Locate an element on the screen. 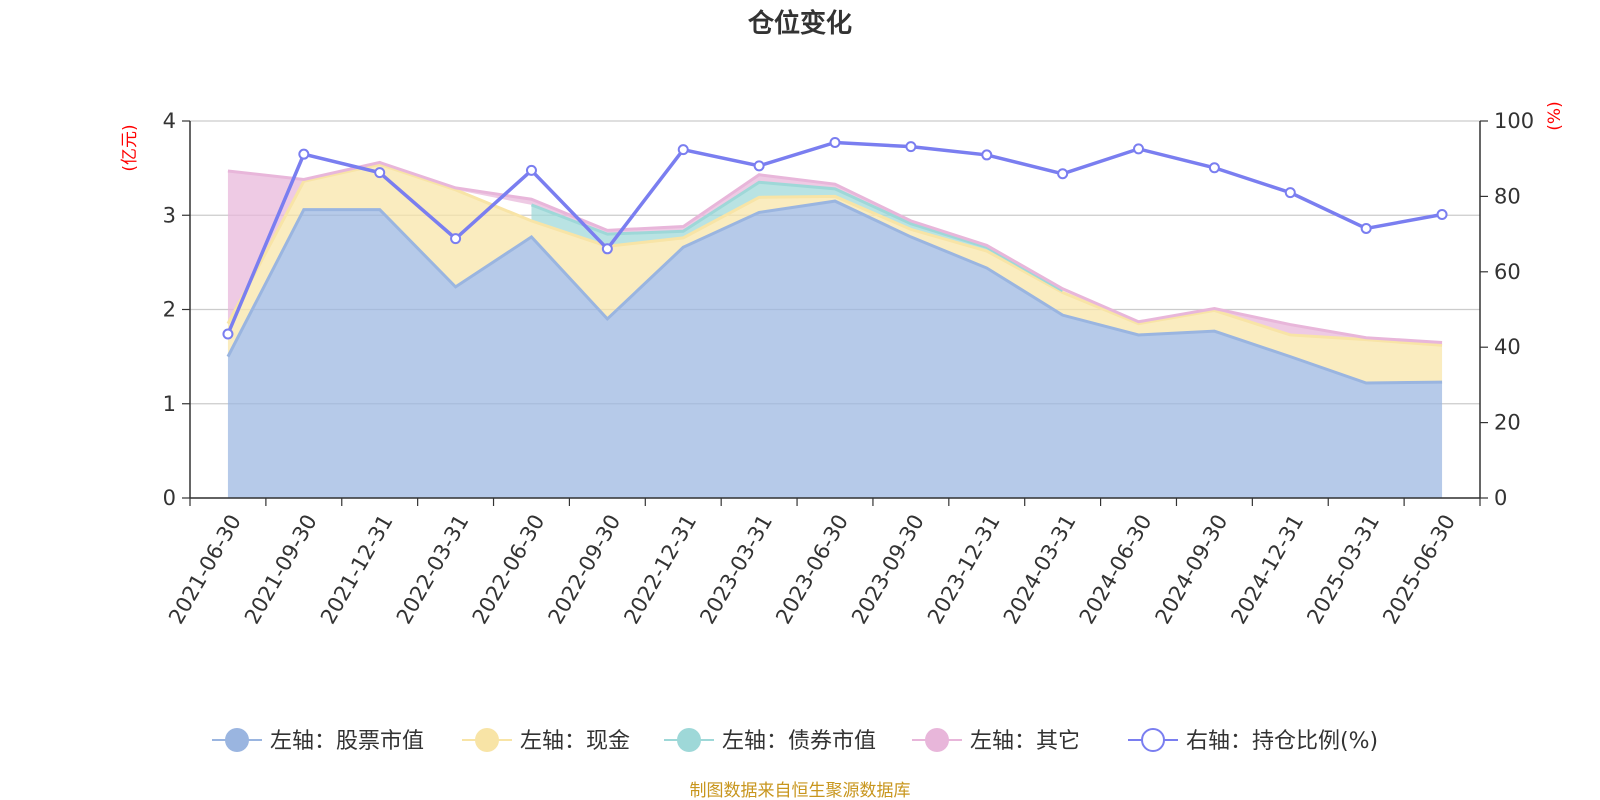  source-note: 制图数据来自恒生聚源数据库 is located at coordinates (800, 790).